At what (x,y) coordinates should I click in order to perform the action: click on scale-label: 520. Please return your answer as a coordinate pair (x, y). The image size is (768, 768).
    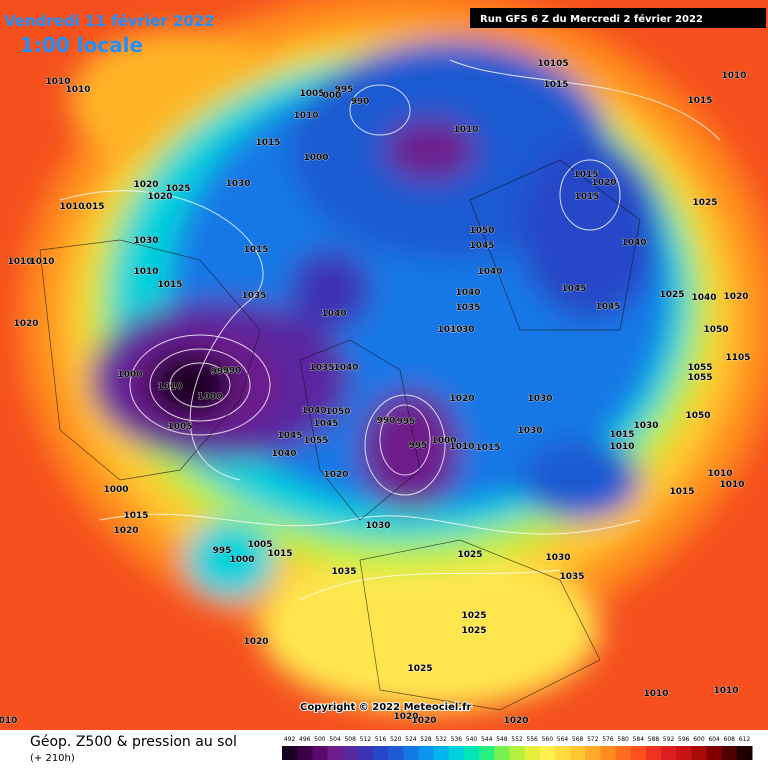
    Looking at the image, I should click on (396, 739).